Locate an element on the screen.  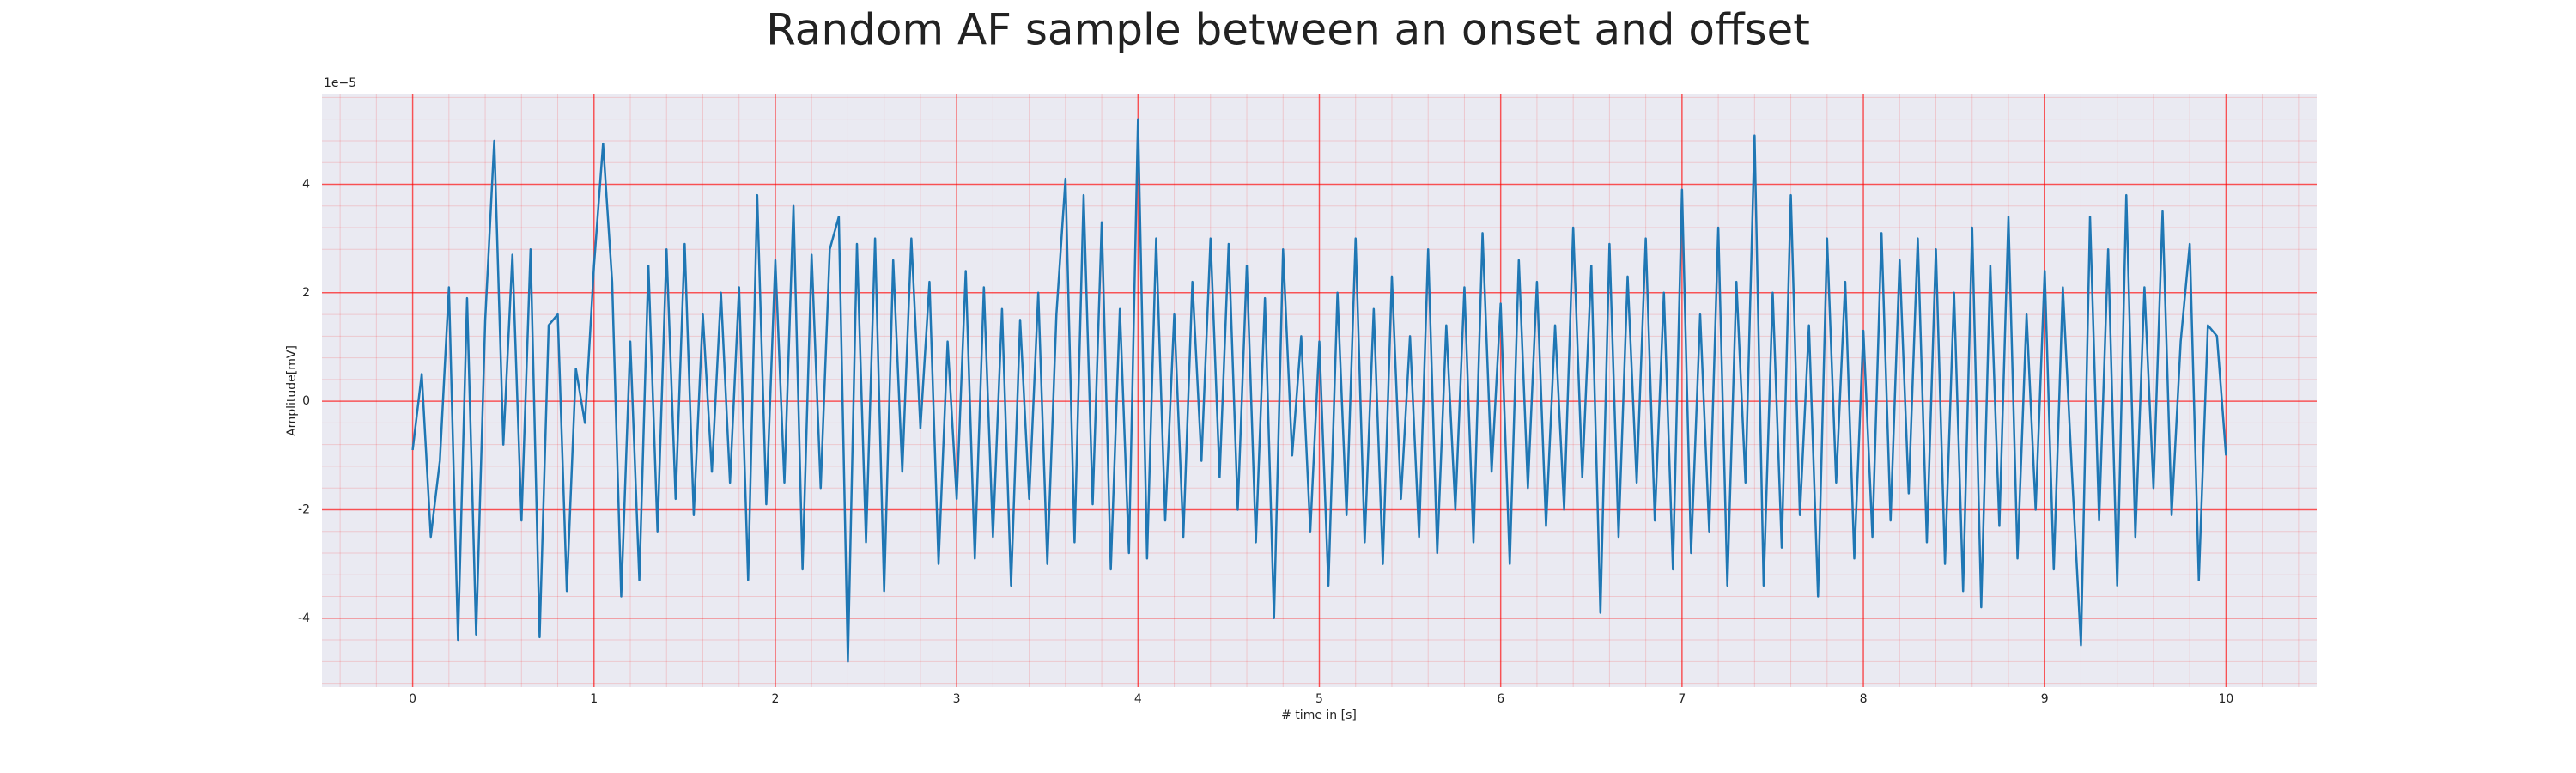
x-tick-label: 1 is located at coordinates (594, 699).